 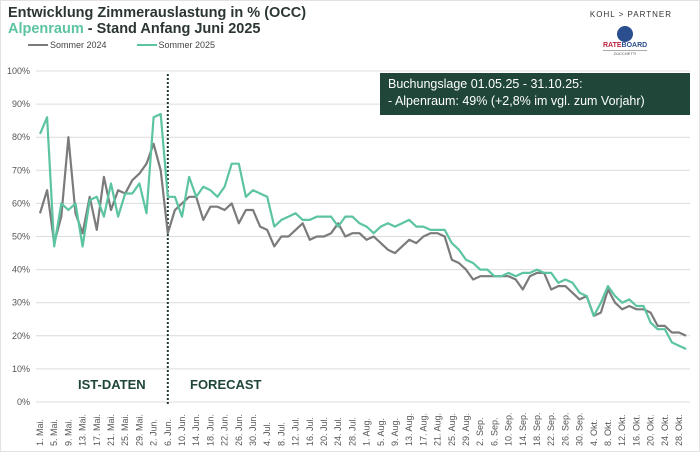 What do you see at coordinates (172, 29) in the screenshot?
I see `title-line-2-rest: - Stand Anfang Juni 2025` at bounding box center [172, 29].